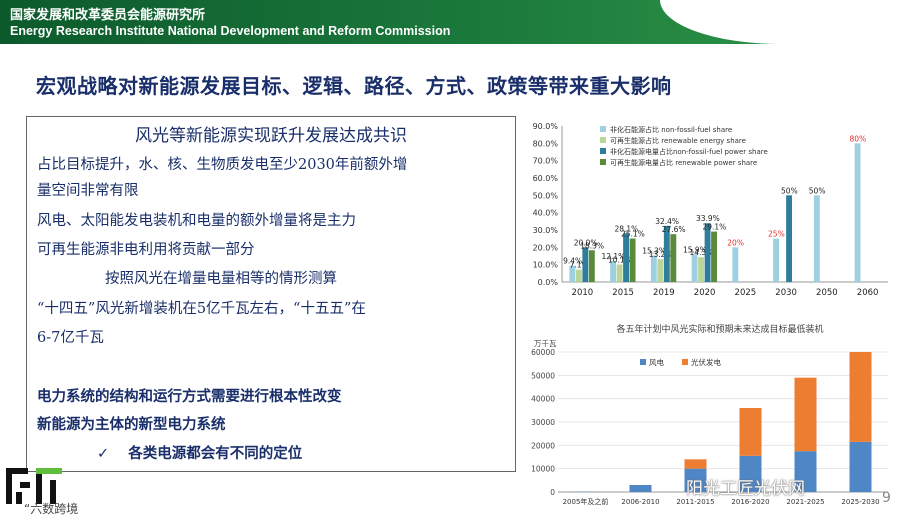 The image size is (900, 524). I want to click on y-tick-label: 0, so click(552, 492).